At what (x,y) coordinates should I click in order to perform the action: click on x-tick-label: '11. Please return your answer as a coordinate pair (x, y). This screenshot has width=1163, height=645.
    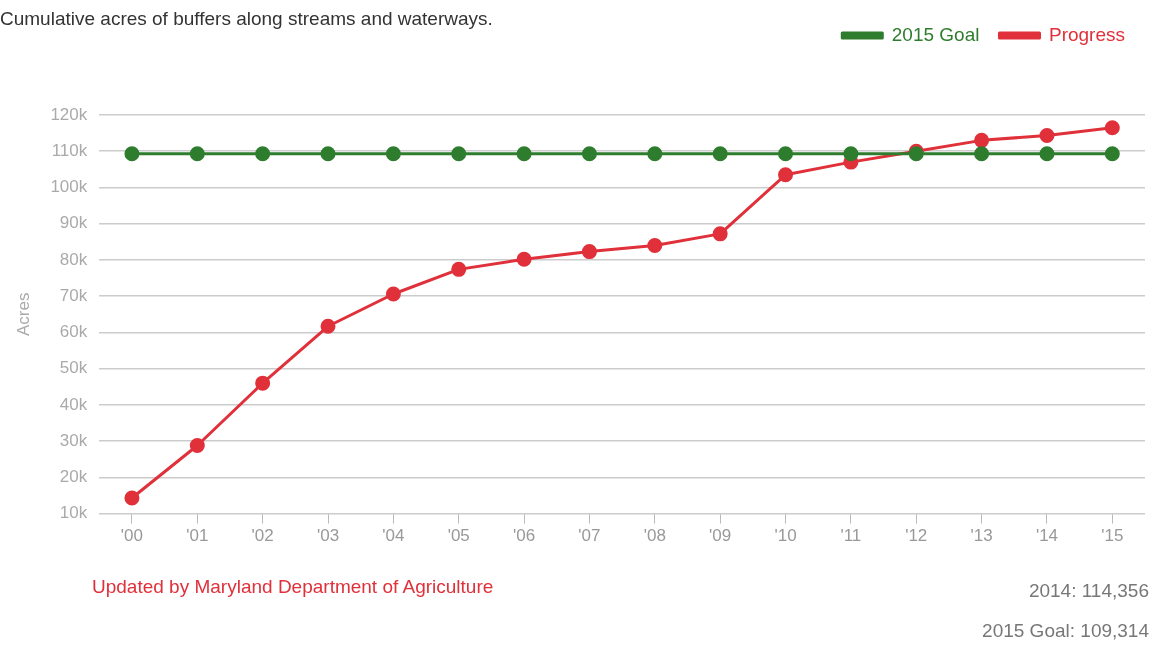
    Looking at the image, I should click on (851, 536).